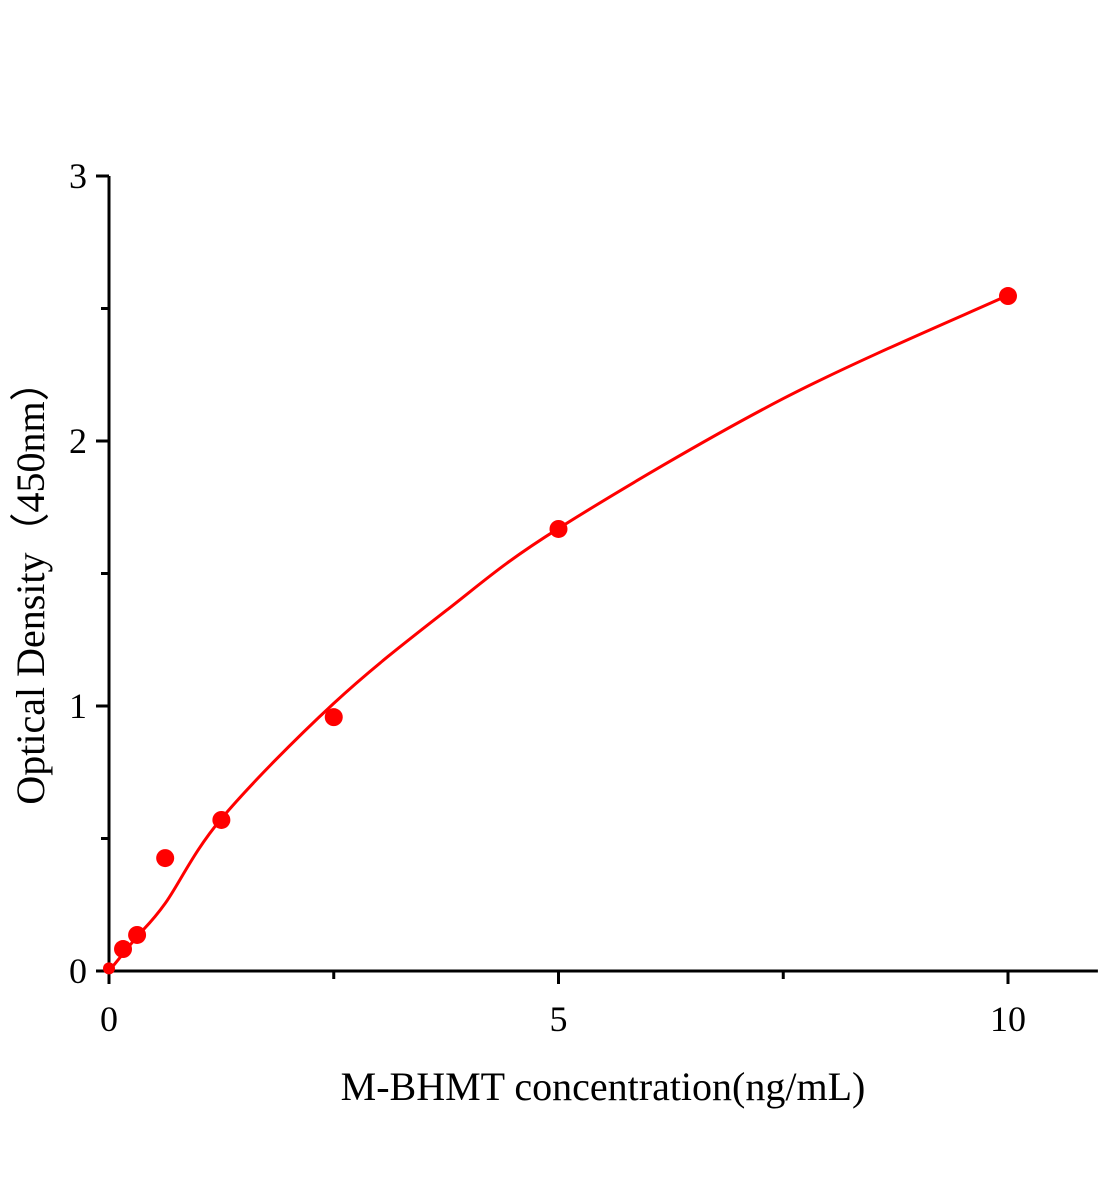  Describe the element at coordinates (78, 176) in the screenshot. I see `y-tick-label: 3` at that location.